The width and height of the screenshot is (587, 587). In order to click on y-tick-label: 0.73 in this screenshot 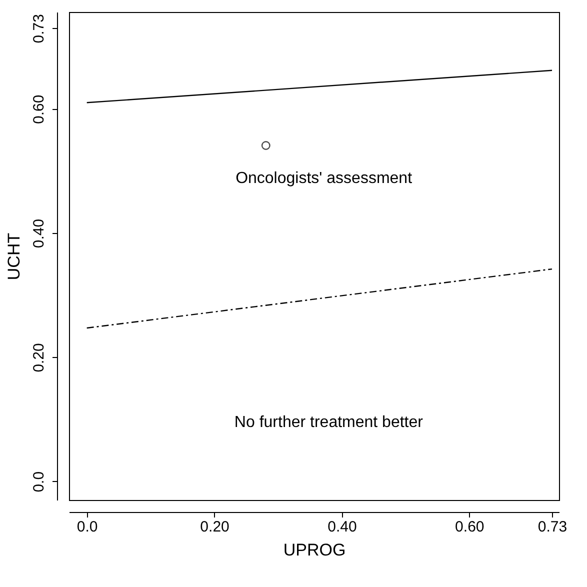, I will do `click(39, 29)`.